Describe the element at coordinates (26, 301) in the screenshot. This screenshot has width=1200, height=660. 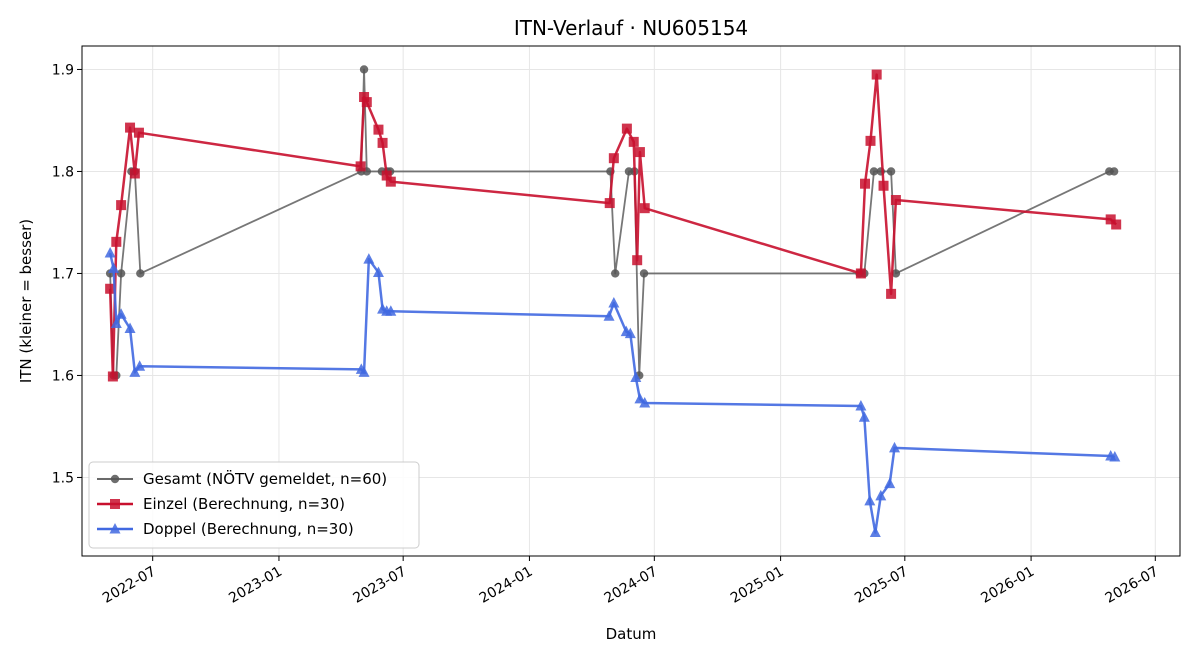
I see `y-axis-label: ITN (kleiner = besser)` at that location.